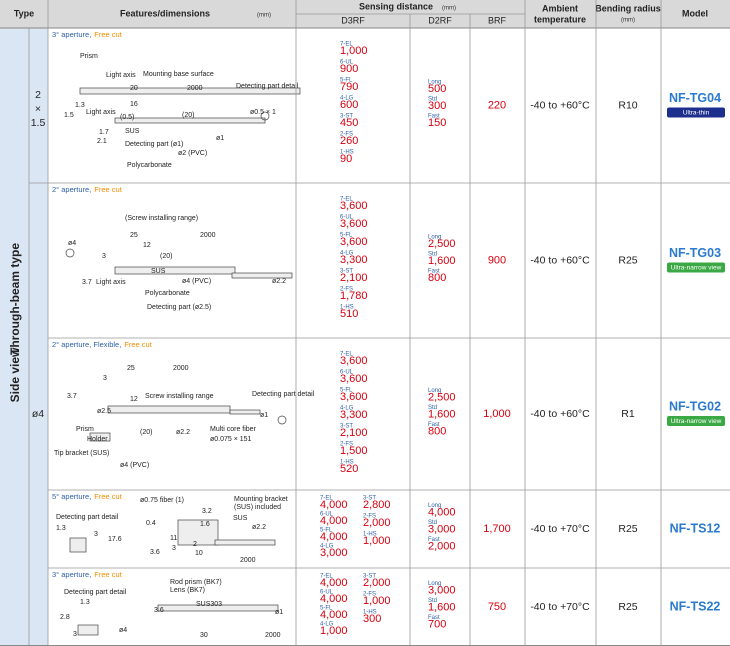  I want to click on drawing-label: ø2 (PVC), so click(192, 153).